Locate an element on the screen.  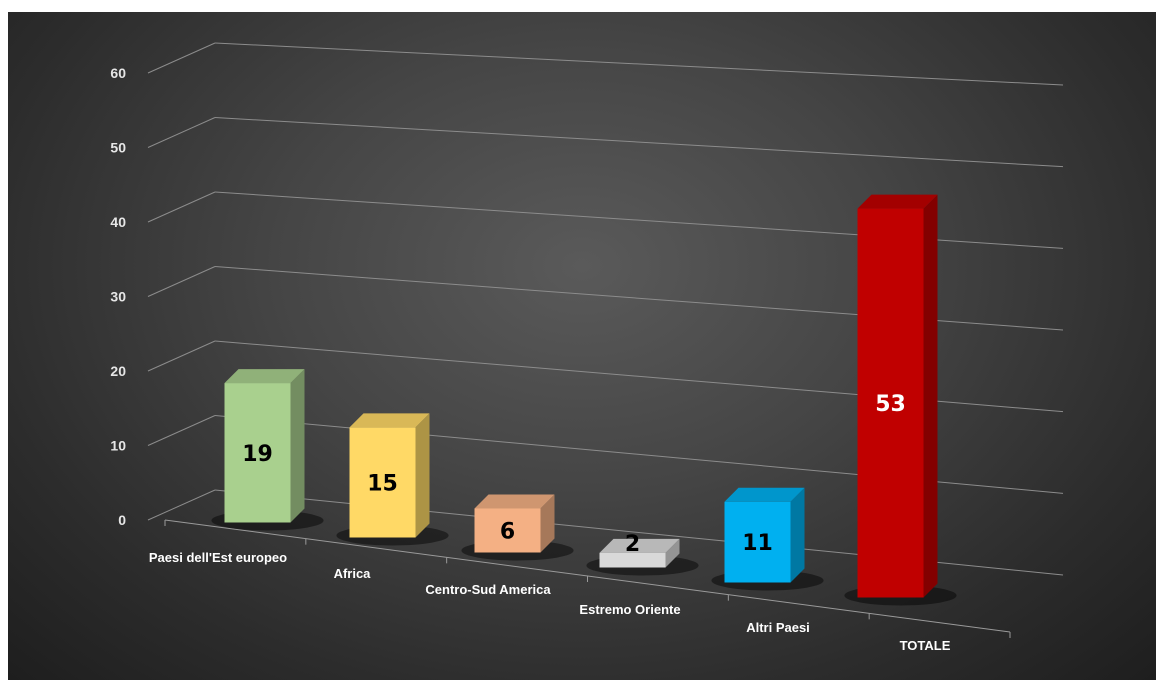
axes is located at coordinates (587, 578).